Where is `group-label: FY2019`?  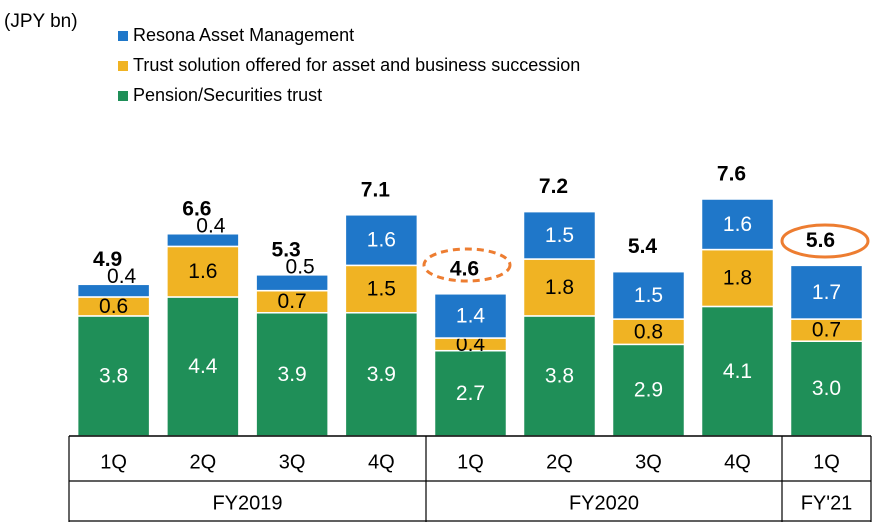 group-label: FY2019 is located at coordinates (247, 503).